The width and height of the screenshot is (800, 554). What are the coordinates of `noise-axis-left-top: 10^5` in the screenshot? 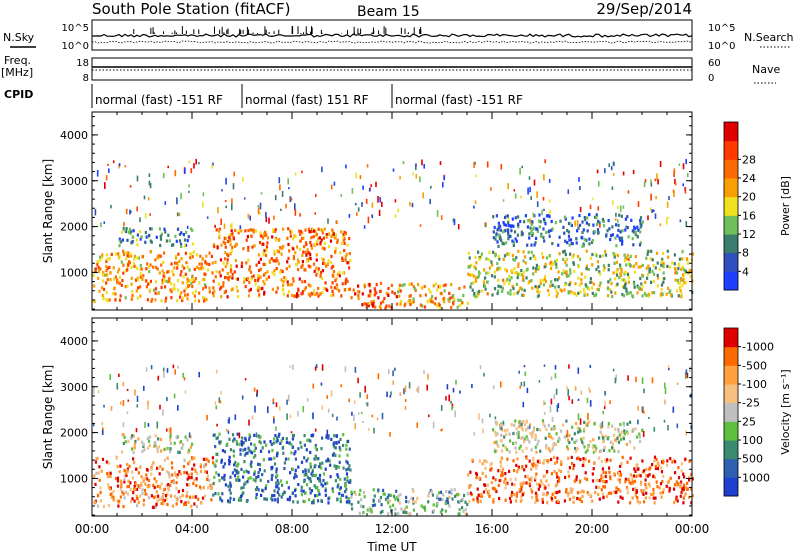 It's located at (75, 28).